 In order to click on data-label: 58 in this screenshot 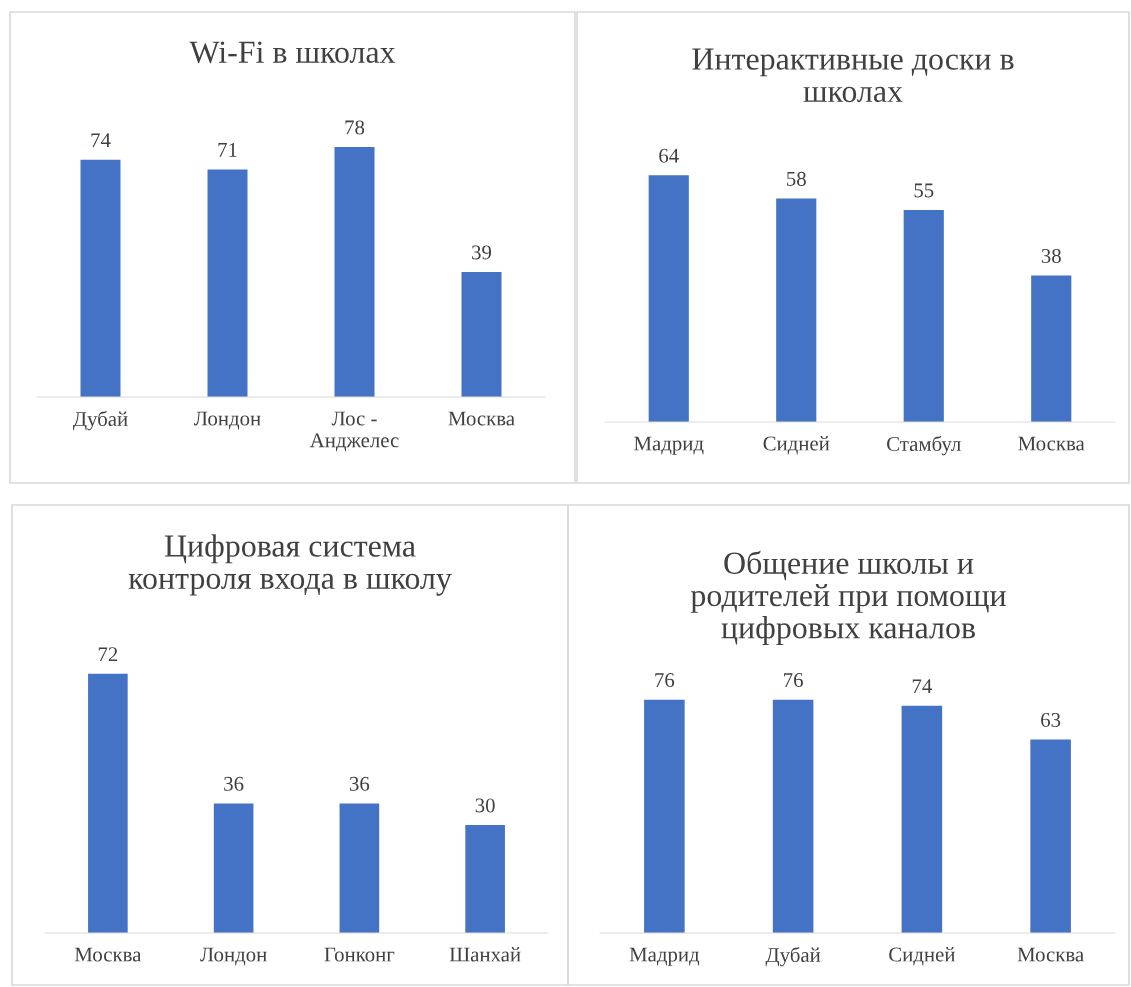, I will do `click(796, 178)`.